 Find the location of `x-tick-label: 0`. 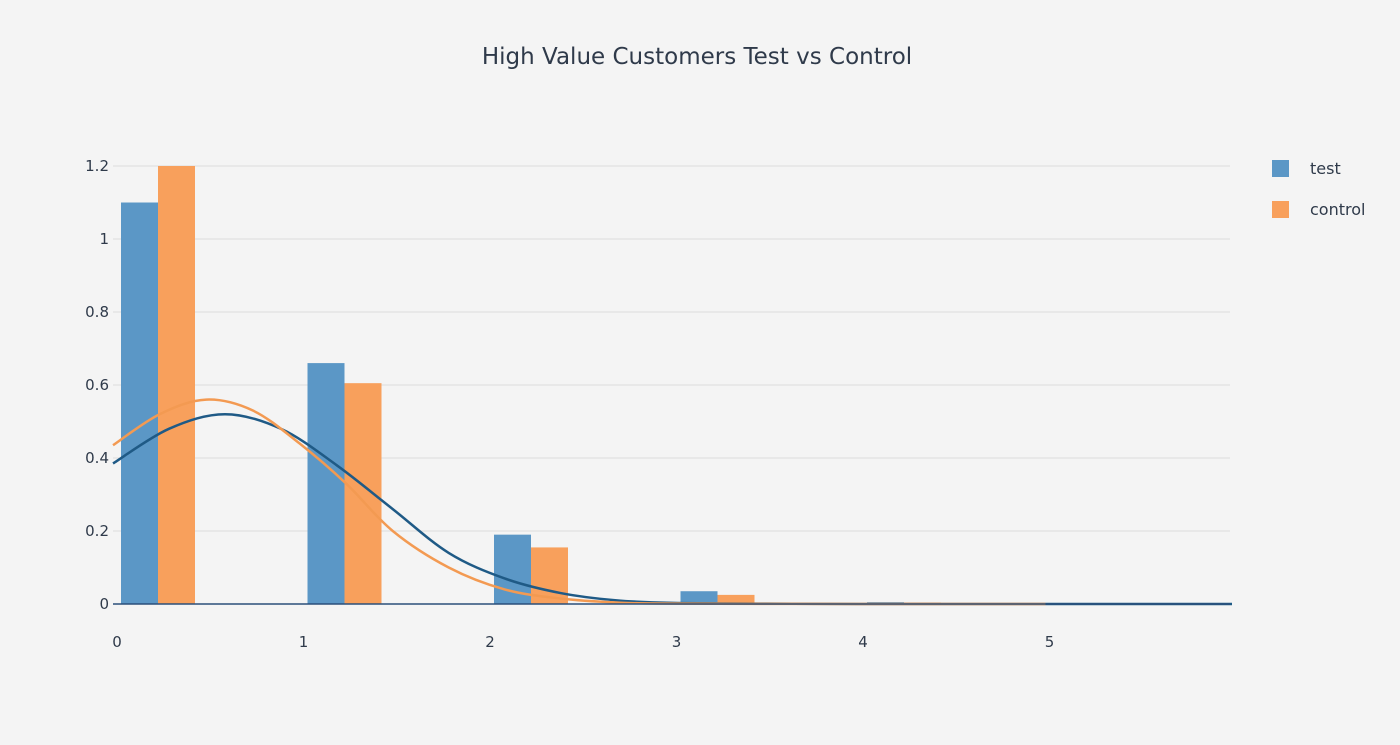

x-tick-label: 0 is located at coordinates (117, 642).